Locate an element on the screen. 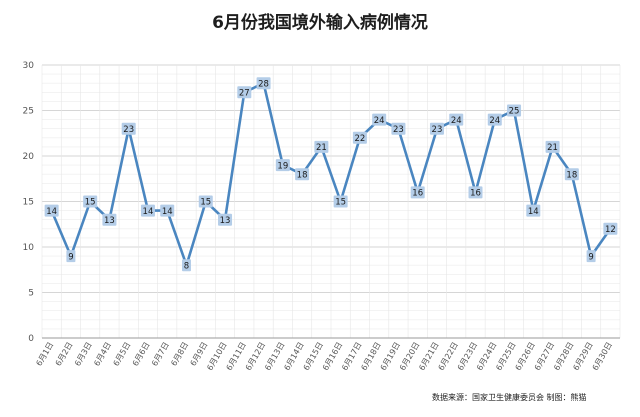 The width and height of the screenshot is (640, 417). data-label: 27 is located at coordinates (244, 94).